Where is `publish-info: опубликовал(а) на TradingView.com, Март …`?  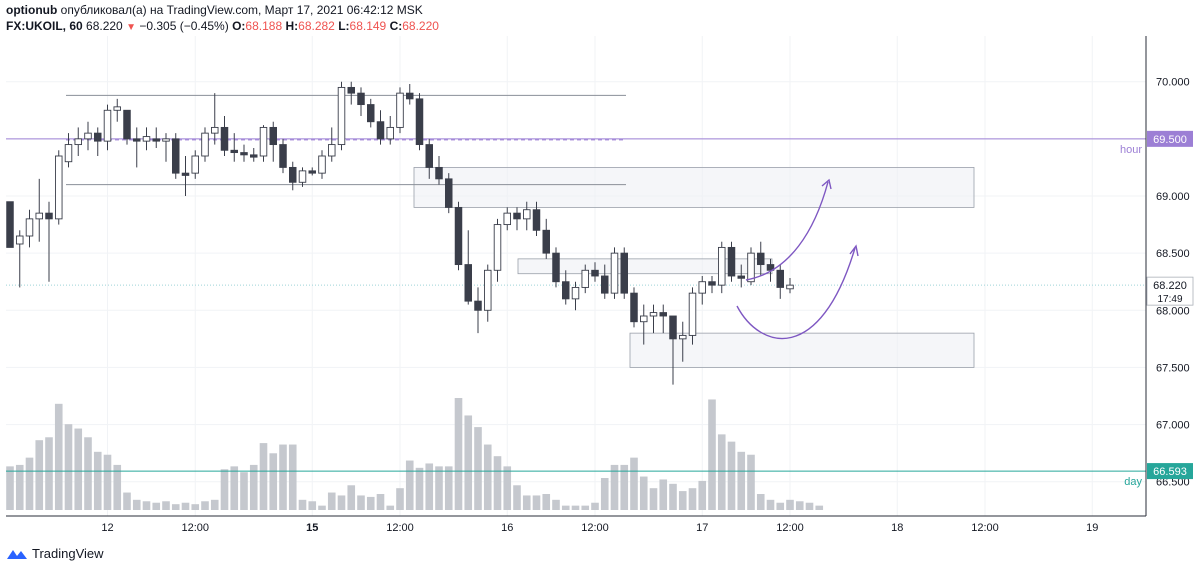 publish-info: опубликовал(а) на TradingView.com, Март … is located at coordinates (241, 10).